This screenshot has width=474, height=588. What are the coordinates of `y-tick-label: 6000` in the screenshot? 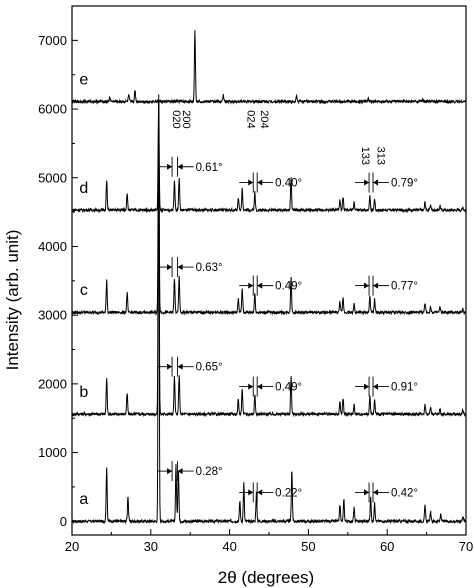 It's located at (52, 109).